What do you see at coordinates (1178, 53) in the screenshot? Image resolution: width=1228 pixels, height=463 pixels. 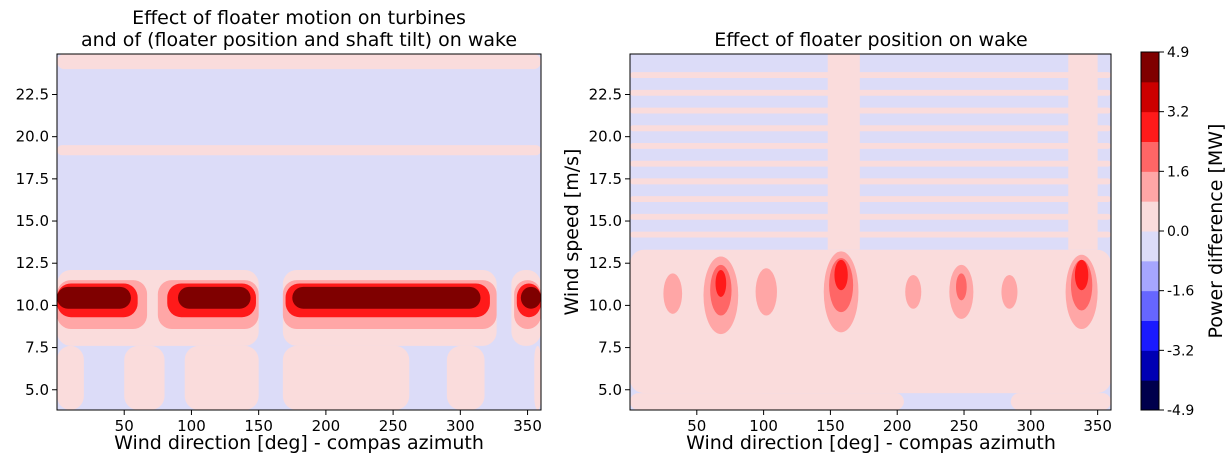 I see `colorbar-tick-label: 4.9` at bounding box center [1178, 53].